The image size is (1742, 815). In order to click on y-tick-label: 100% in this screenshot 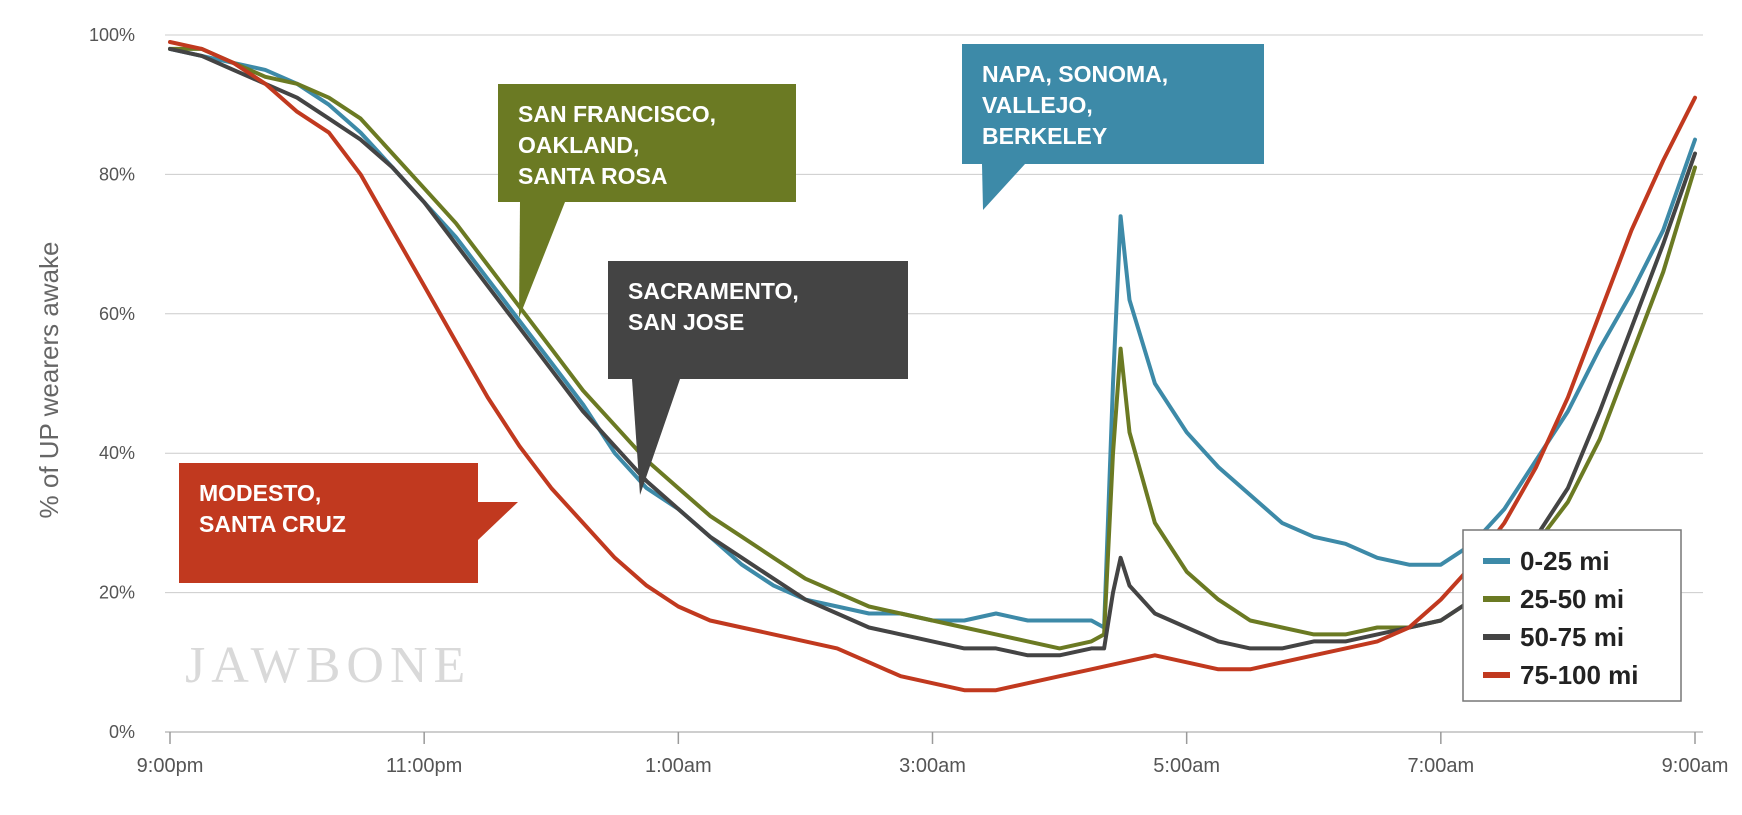, I will do `click(112, 35)`.